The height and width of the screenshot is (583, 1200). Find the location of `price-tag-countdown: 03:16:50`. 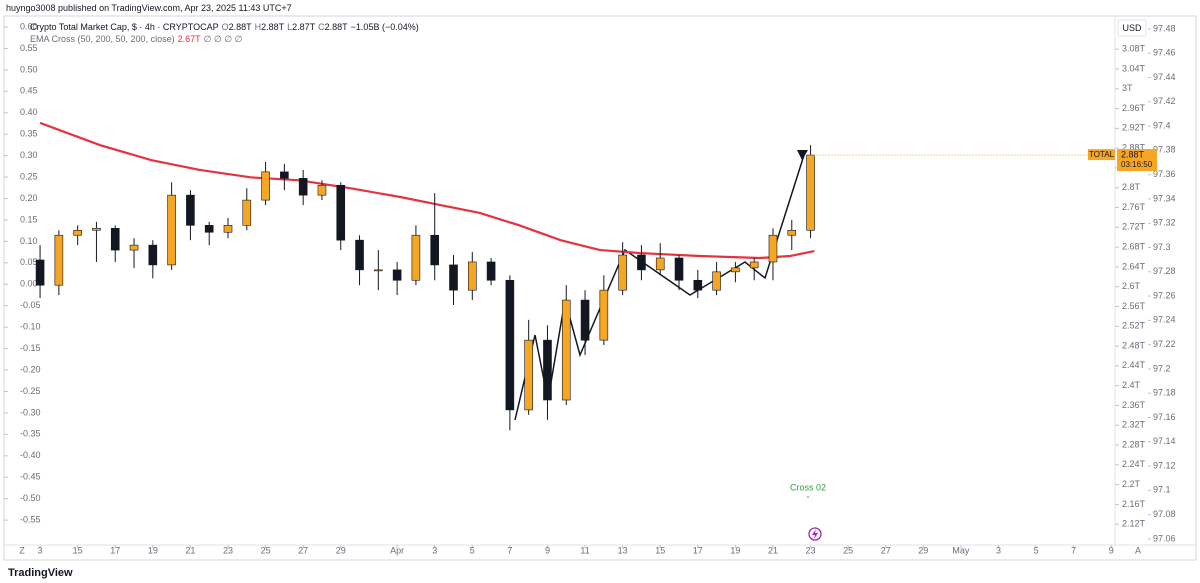

price-tag-countdown: 03:16:50 is located at coordinates (1137, 164).